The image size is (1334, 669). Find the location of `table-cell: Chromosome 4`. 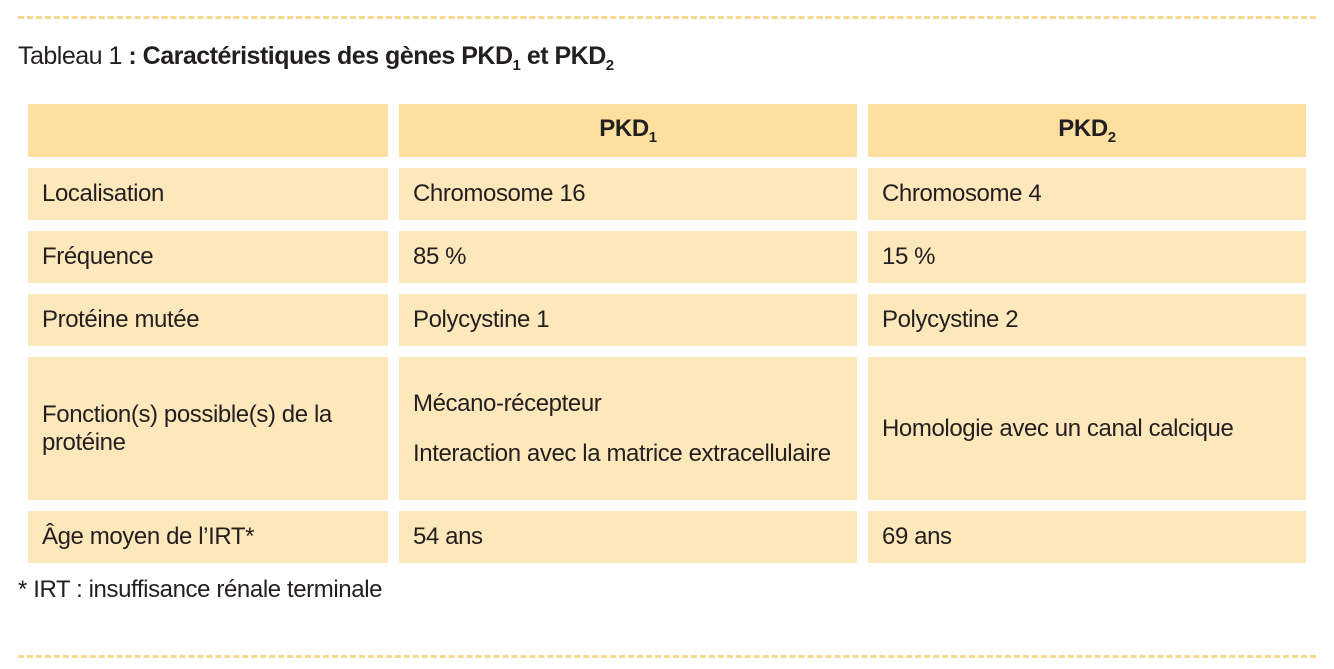

table-cell: Chromosome 4 is located at coordinates (1087, 194).